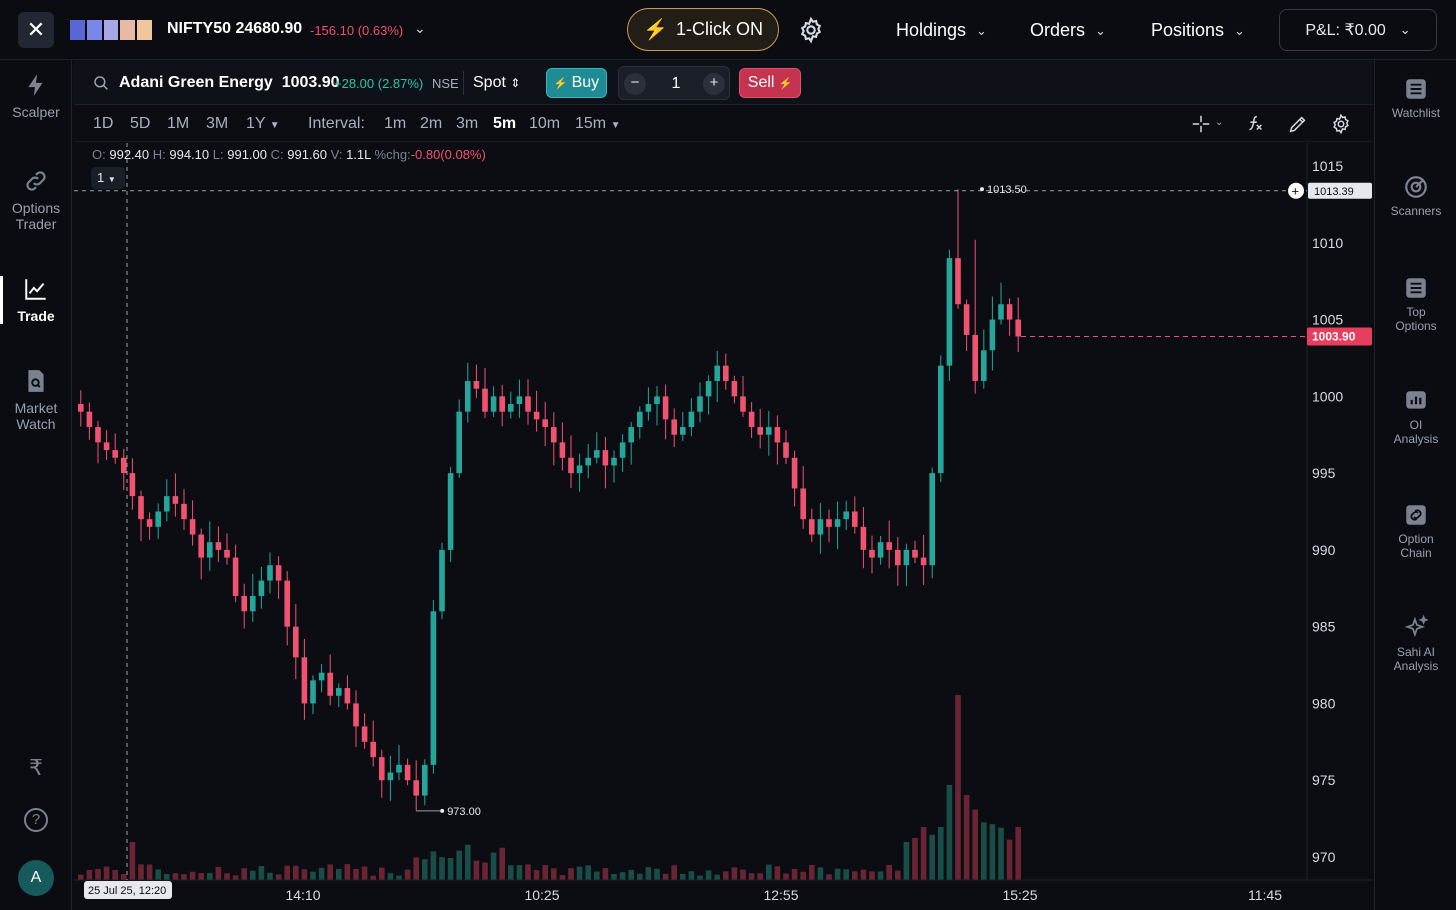 The height and width of the screenshot is (910, 1456). I want to click on range-1d: 1D, so click(103, 123).